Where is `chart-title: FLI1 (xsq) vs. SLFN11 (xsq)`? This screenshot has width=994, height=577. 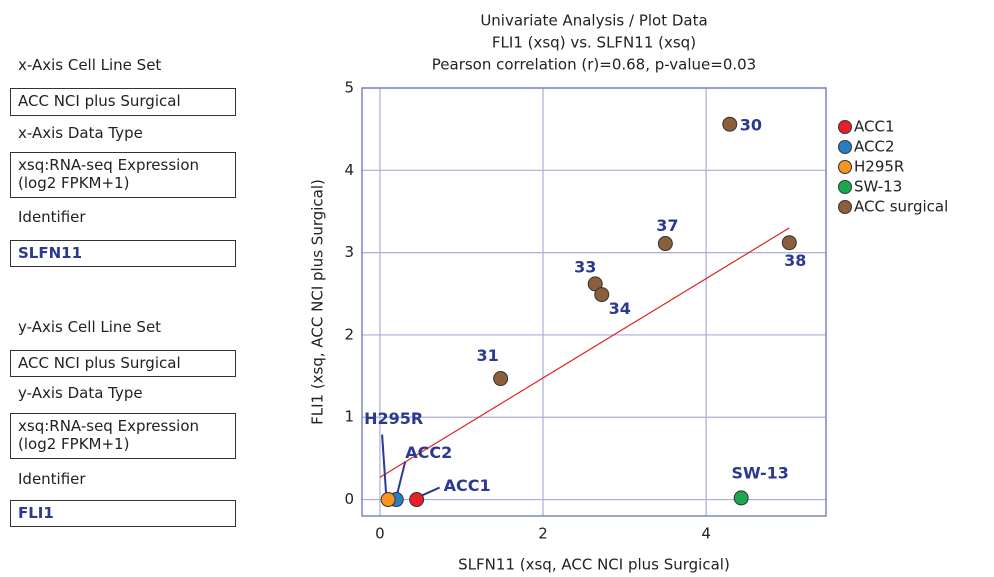
chart-title: FLI1 (xsq) vs. SLFN11 (xsq) is located at coordinates (594, 43).